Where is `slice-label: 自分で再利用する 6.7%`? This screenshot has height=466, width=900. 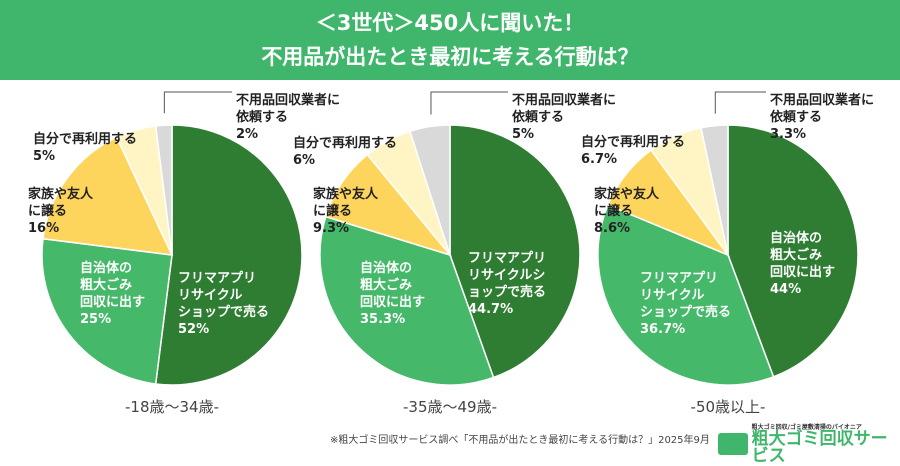 slice-label: 自分で再利用する 6.7% is located at coordinates (633, 150).